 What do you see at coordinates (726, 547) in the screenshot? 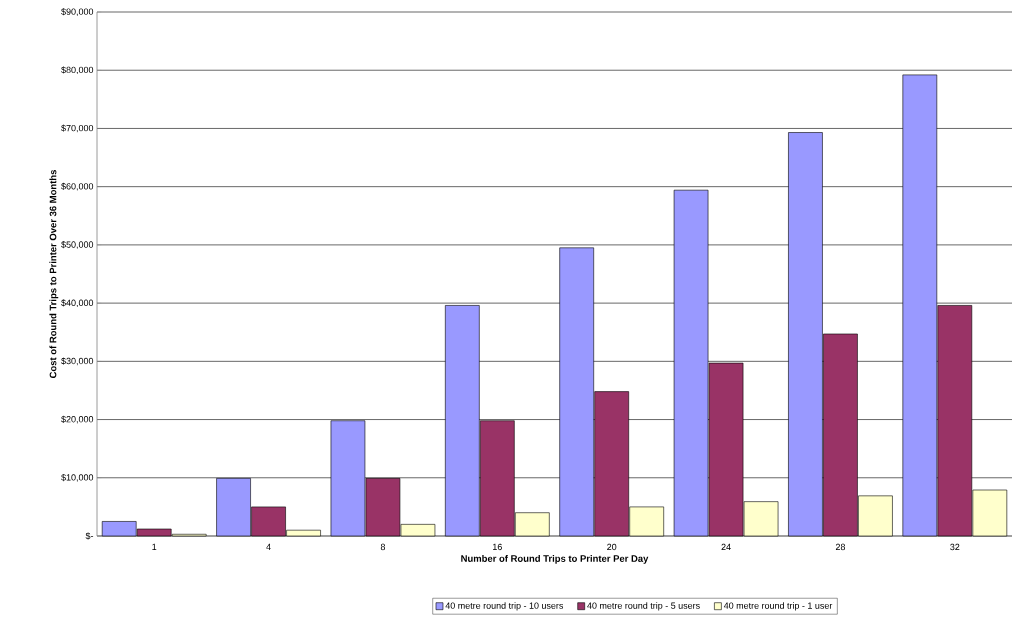
I see `x-tick-label: 24` at bounding box center [726, 547].